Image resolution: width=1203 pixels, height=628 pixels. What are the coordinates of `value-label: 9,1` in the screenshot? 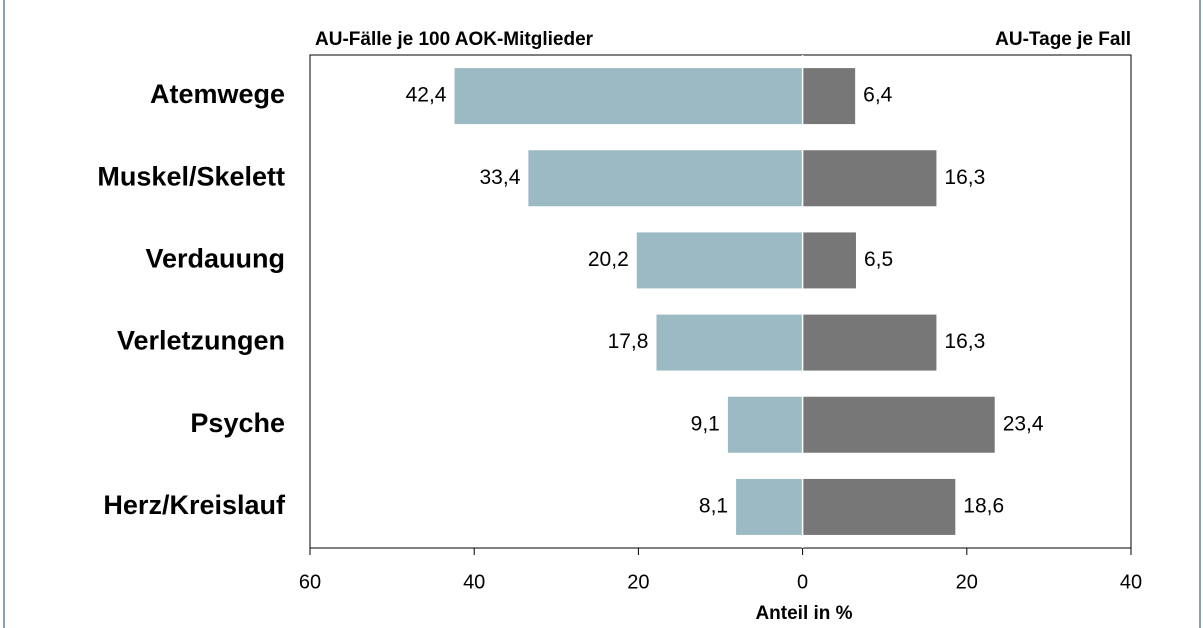 It's located at (705, 423).